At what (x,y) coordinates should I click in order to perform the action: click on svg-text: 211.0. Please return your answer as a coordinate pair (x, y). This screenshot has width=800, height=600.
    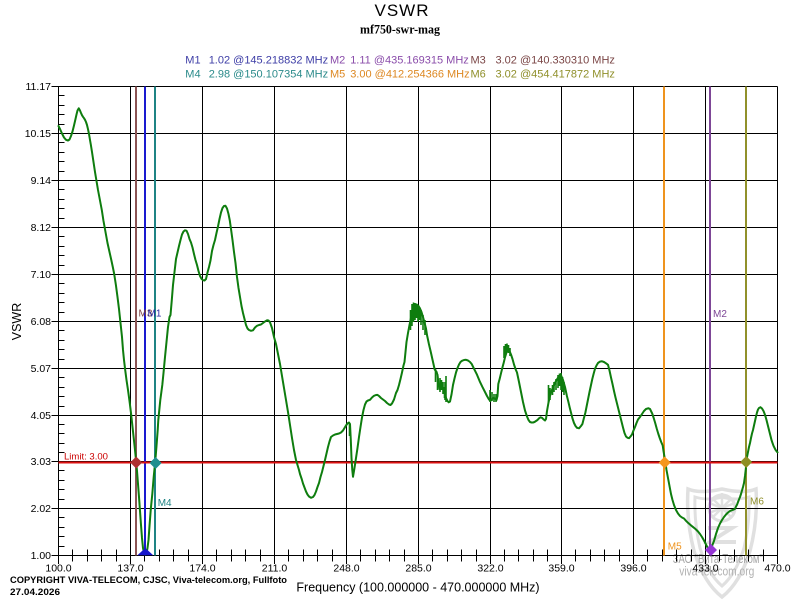
    Looking at the image, I should click on (275, 569).